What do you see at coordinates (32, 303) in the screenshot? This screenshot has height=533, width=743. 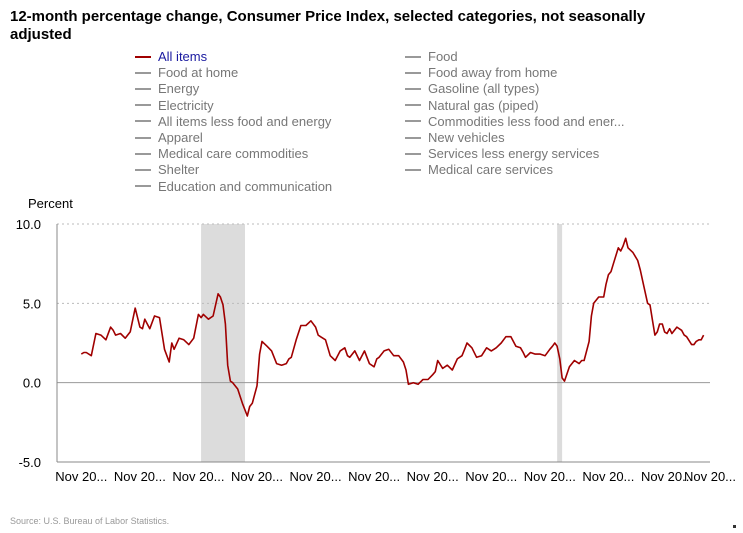 I see `y-tick-label: 5.0` at bounding box center [32, 303].